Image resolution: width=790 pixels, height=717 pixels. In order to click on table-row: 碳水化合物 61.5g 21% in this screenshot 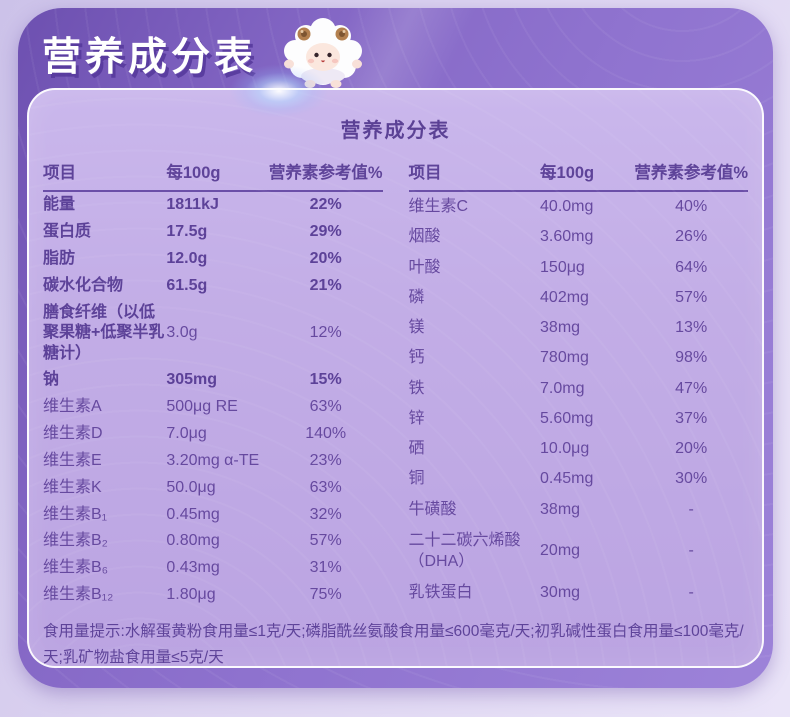, I will do `click(213, 286)`.